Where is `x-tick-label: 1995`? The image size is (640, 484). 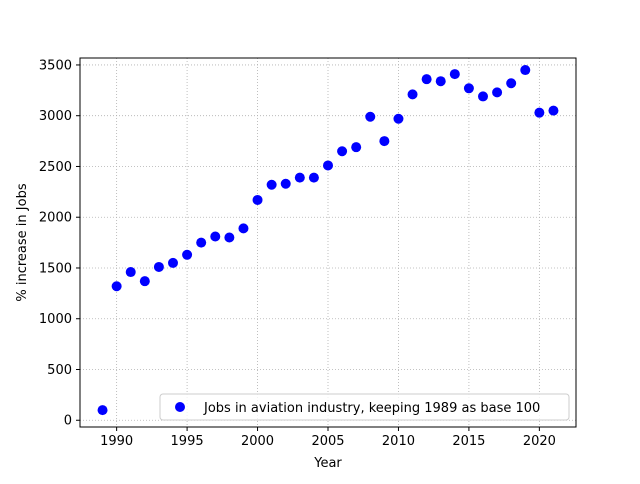 x-tick-label: 1995 is located at coordinates (187, 441).